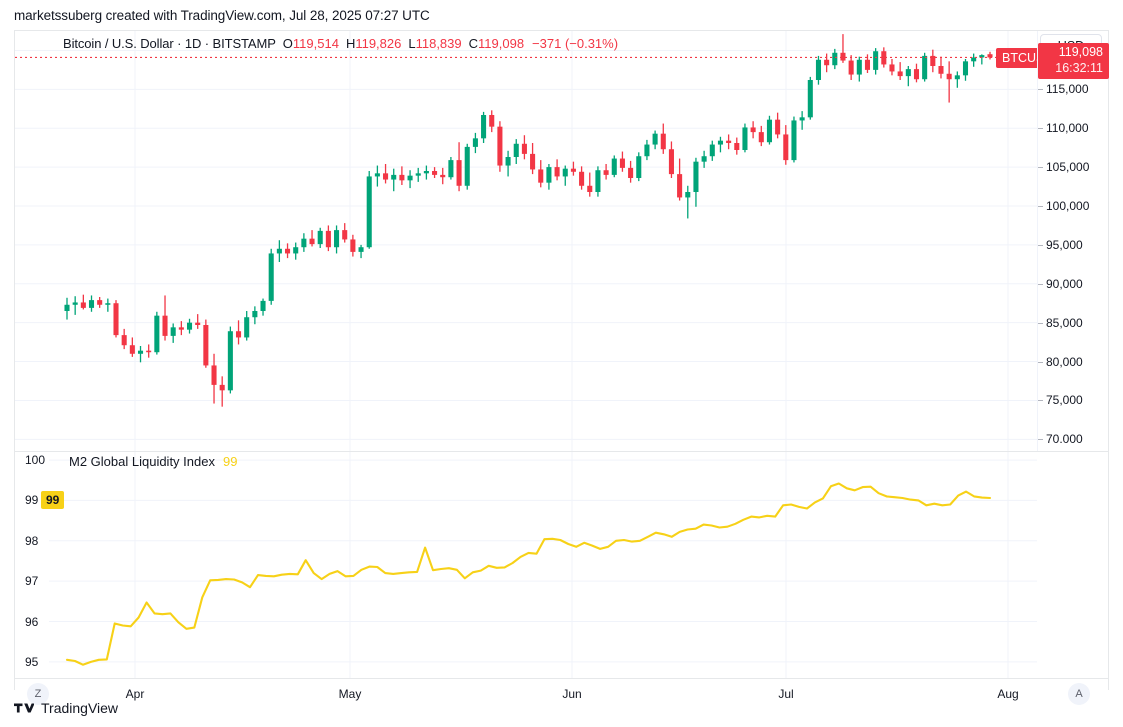 The height and width of the screenshot is (727, 1123). I want to click on price-tick-label: 70.000, so click(1064, 439).